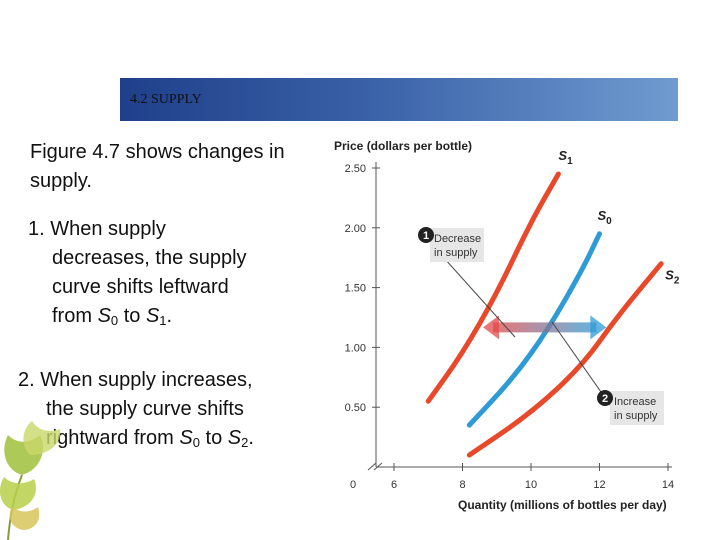 The height and width of the screenshot is (540, 720). What do you see at coordinates (140, 287) in the screenshot?
I see `point-1-line3: curve shifts leftward` at bounding box center [140, 287].